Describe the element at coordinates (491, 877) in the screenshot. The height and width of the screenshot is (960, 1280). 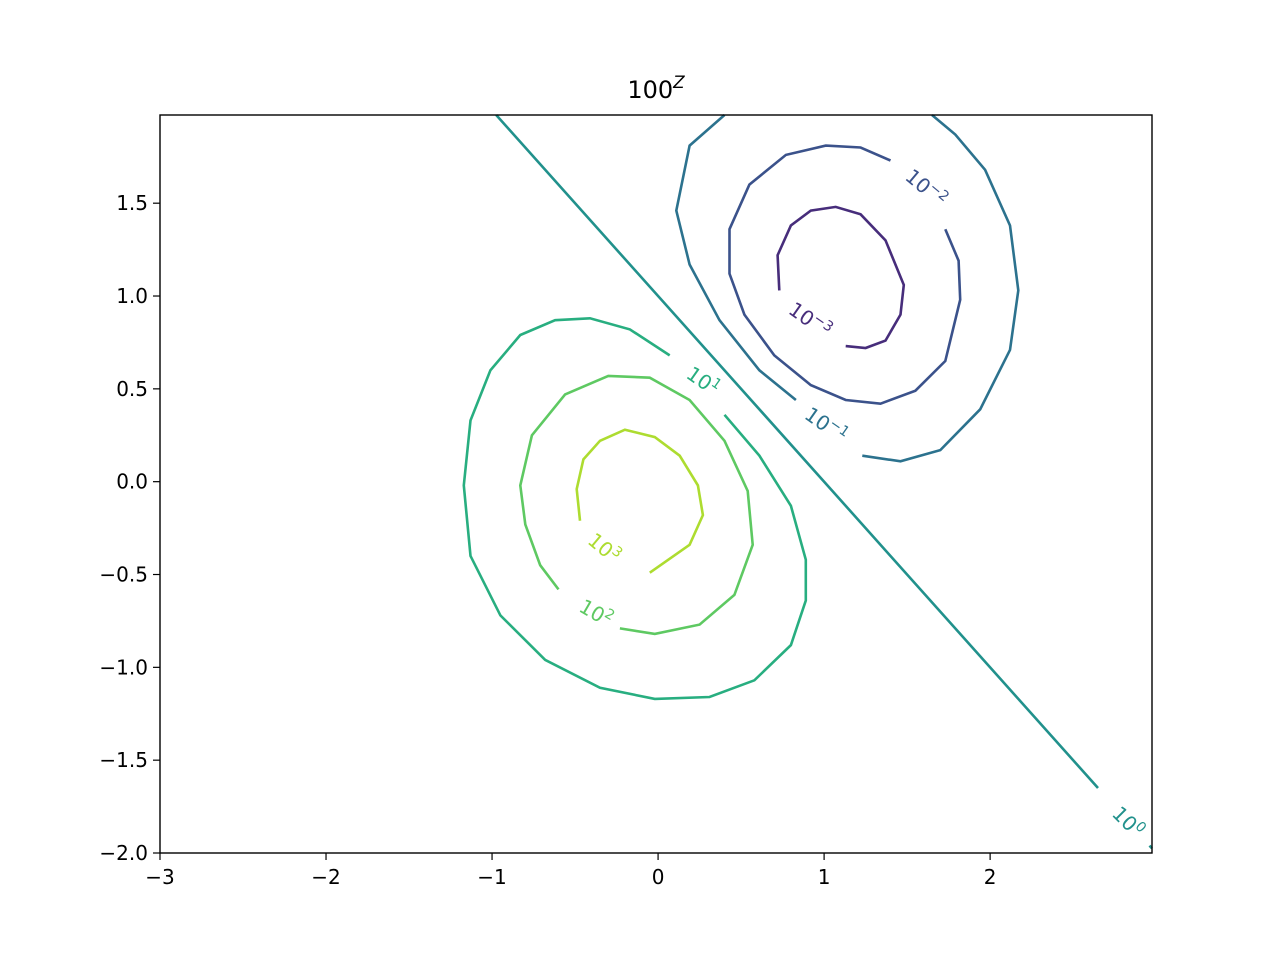
I see `x-tick-label: −1` at that location.